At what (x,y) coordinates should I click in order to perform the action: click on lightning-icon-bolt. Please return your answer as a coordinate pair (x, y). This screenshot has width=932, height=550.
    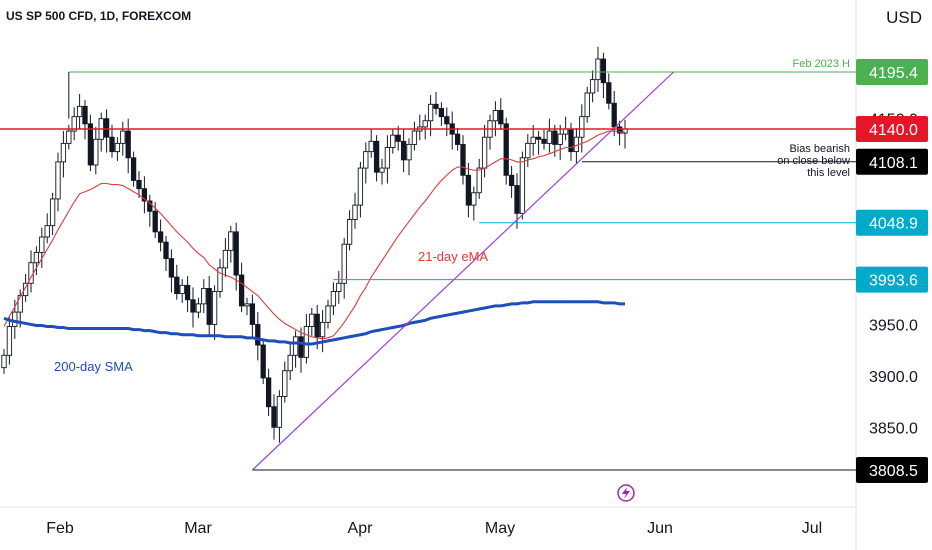
    Looking at the image, I should click on (626, 493).